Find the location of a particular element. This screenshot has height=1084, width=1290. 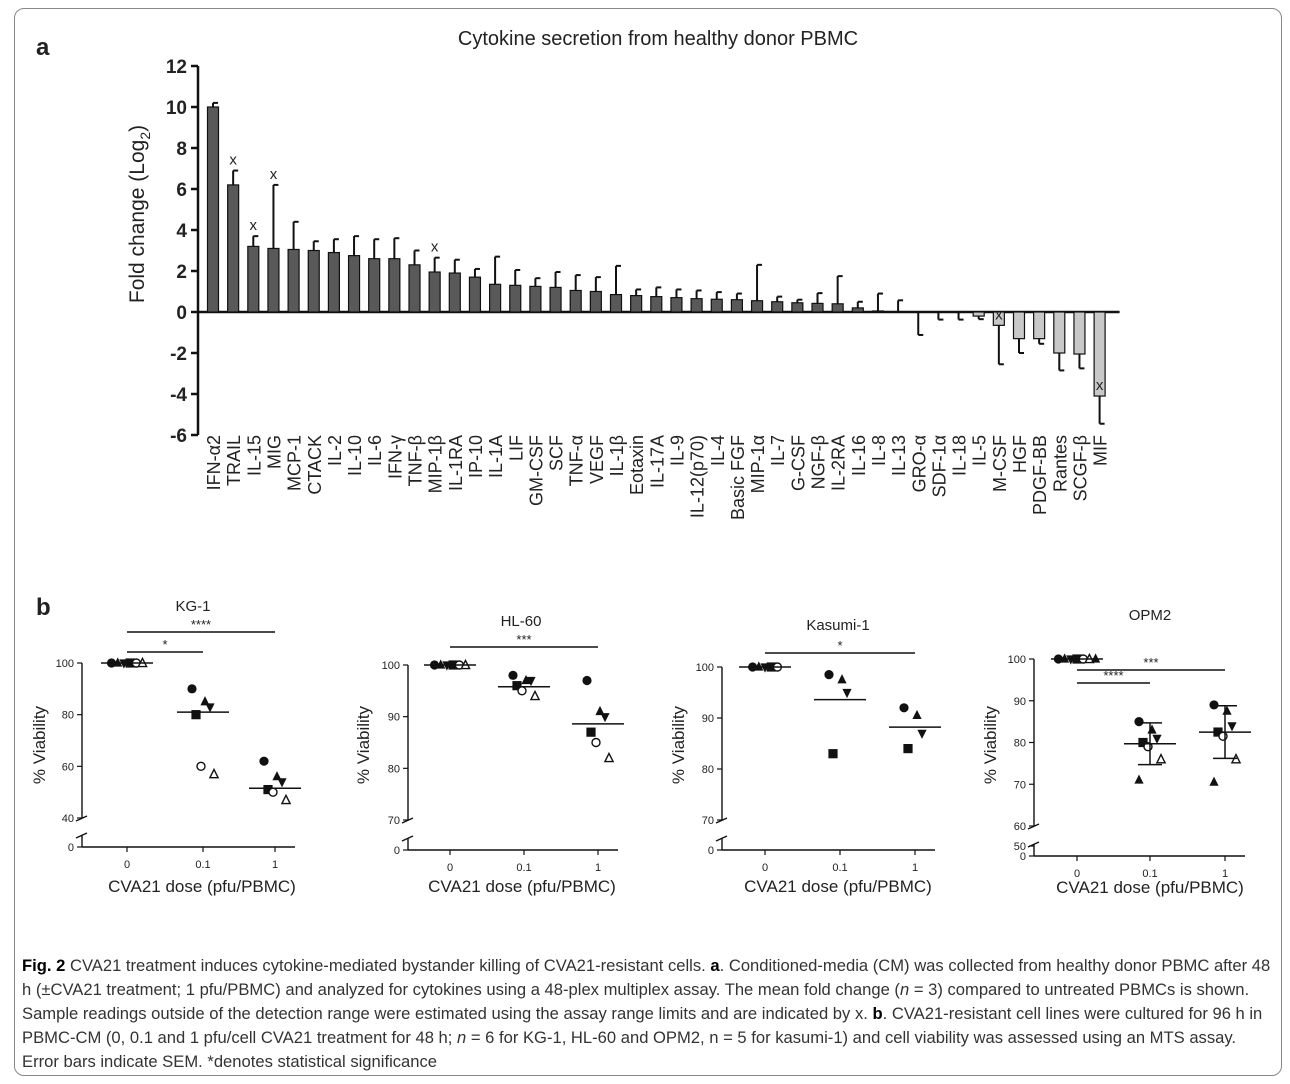

x-label-mip-1: MIP-1β is located at coordinates (436, 464).